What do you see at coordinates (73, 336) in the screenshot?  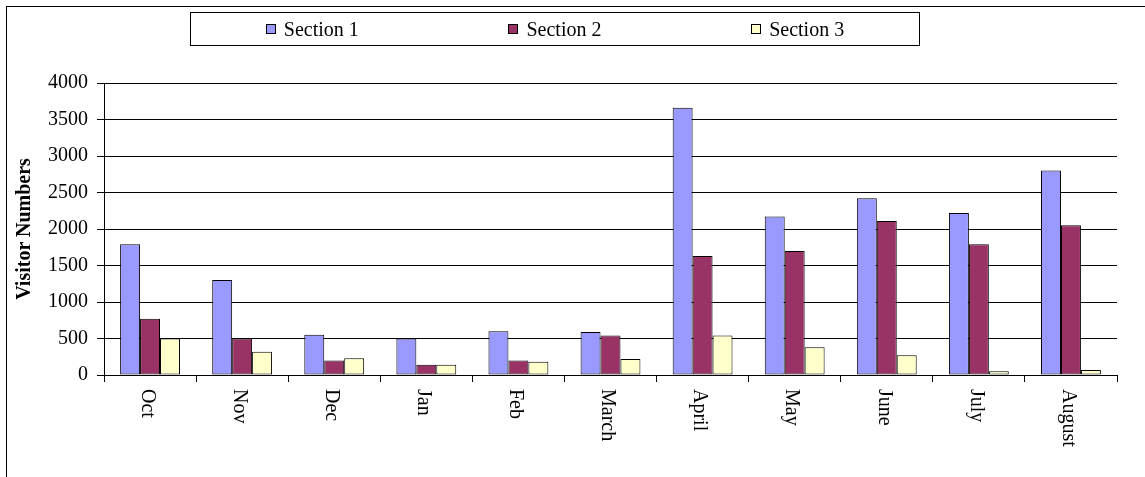 I see `y-tick-label: 500` at bounding box center [73, 336].